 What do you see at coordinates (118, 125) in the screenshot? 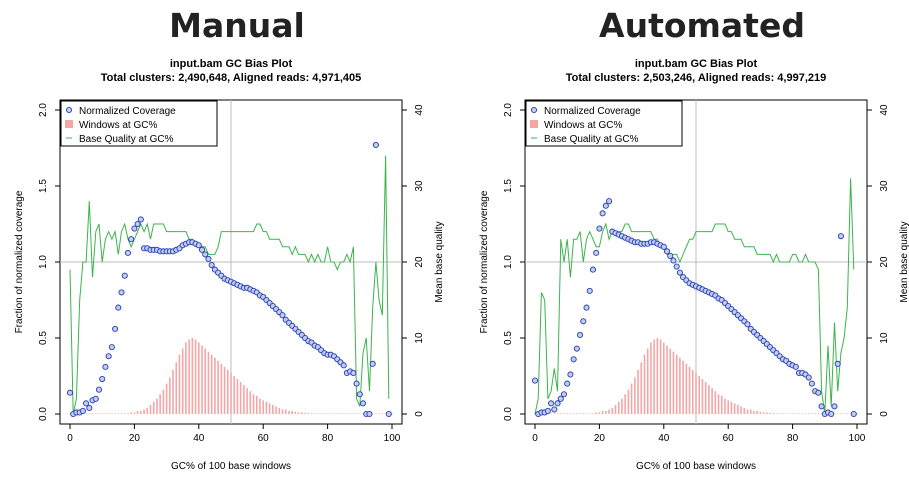
I see `legend-label-windows: Windows at GC%` at bounding box center [118, 125].